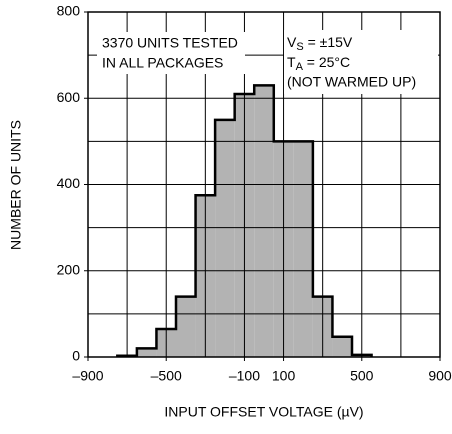 The width and height of the screenshot is (452, 434). What do you see at coordinates (263, 412) in the screenshot?
I see `x-axis-label: INPUT OFFSET VOLTAGE (µV)` at bounding box center [263, 412].